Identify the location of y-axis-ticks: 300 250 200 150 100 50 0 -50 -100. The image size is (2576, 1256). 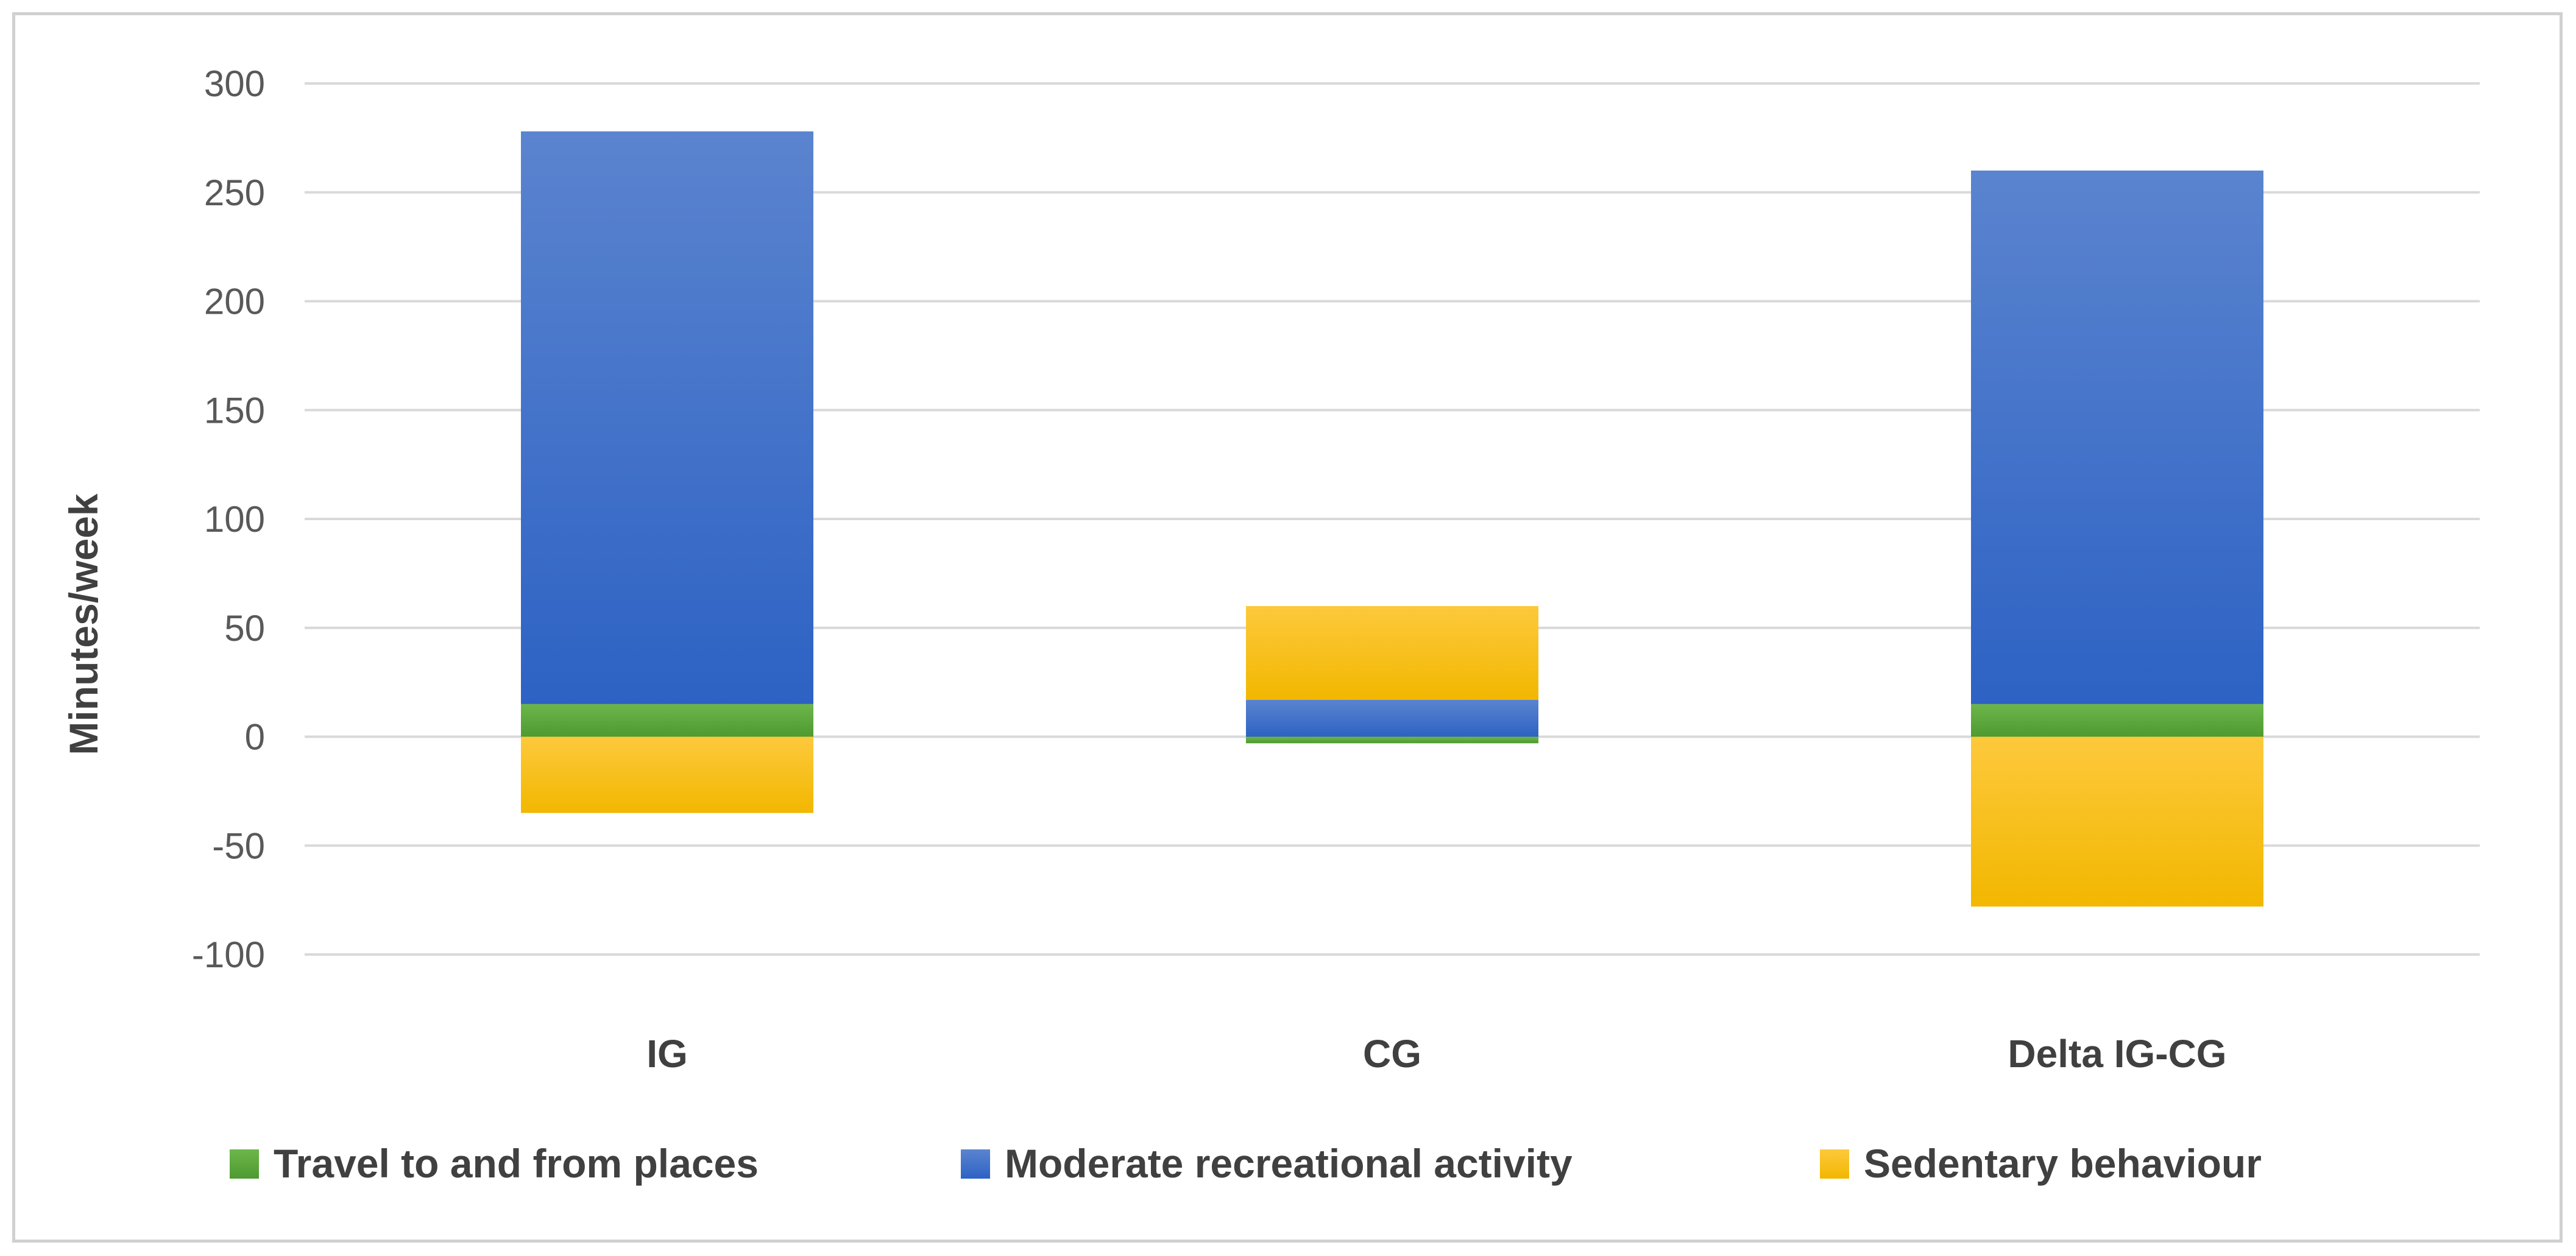
(228, 519).